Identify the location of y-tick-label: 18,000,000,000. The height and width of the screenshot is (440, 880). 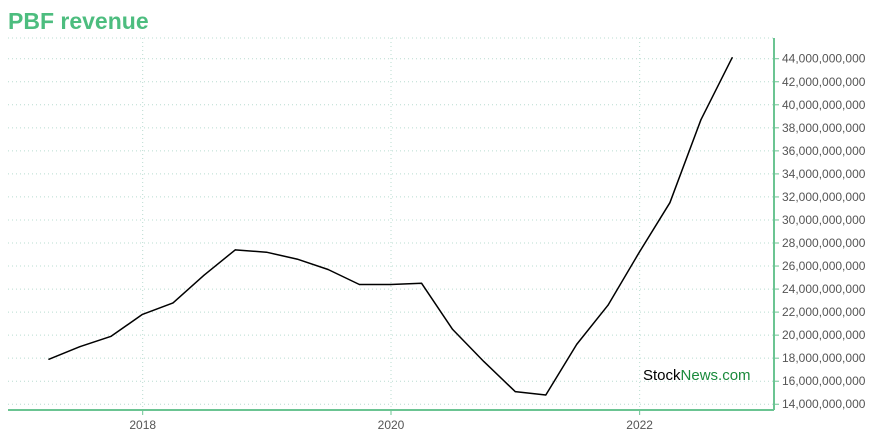
(824, 358).